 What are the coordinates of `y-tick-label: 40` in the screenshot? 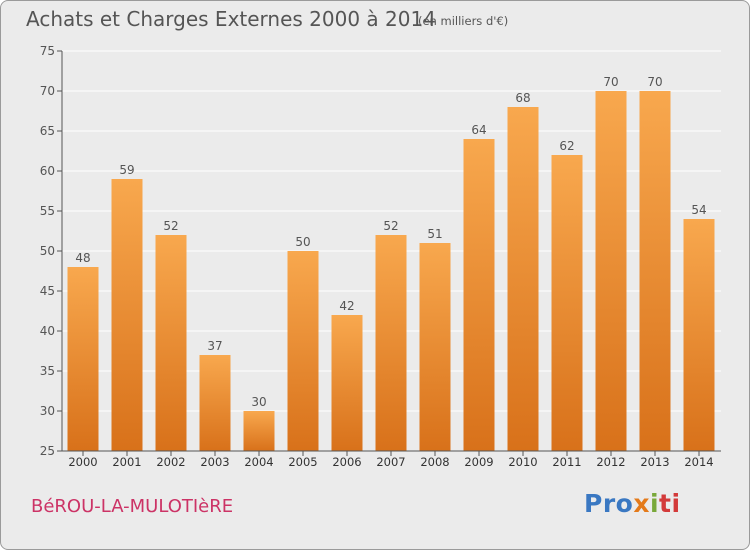 It's located at (47, 331).